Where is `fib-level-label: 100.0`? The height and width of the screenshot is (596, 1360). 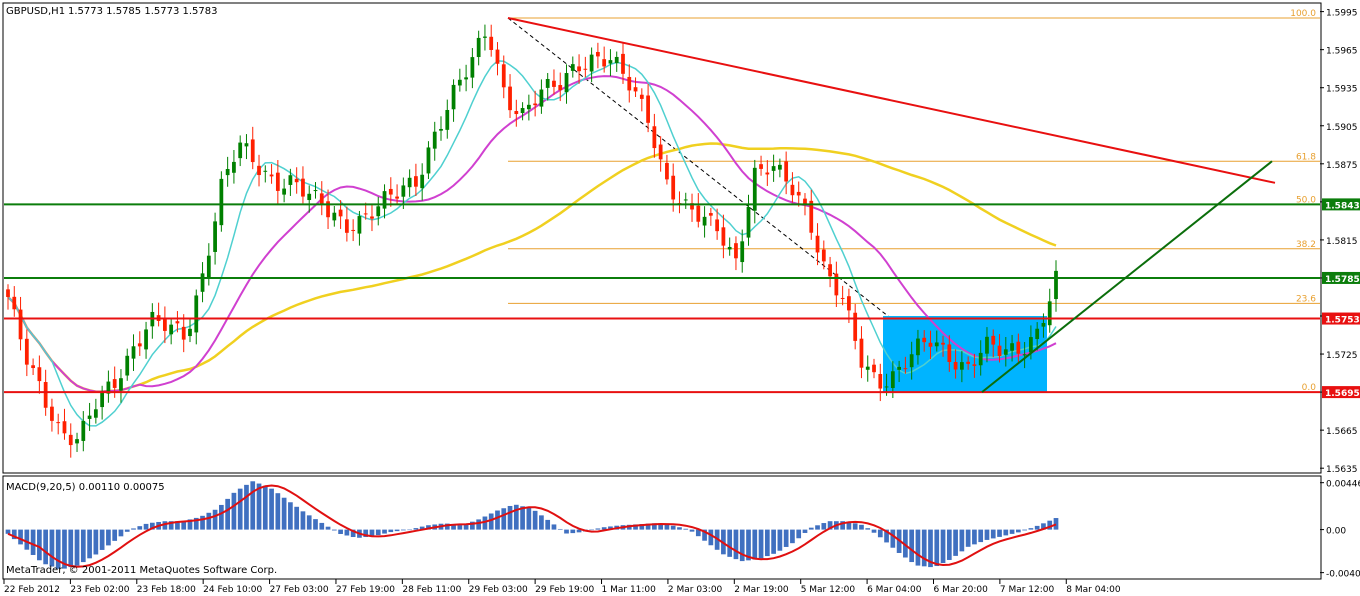
fib-level-label: 100.0 is located at coordinates (1303, 14).